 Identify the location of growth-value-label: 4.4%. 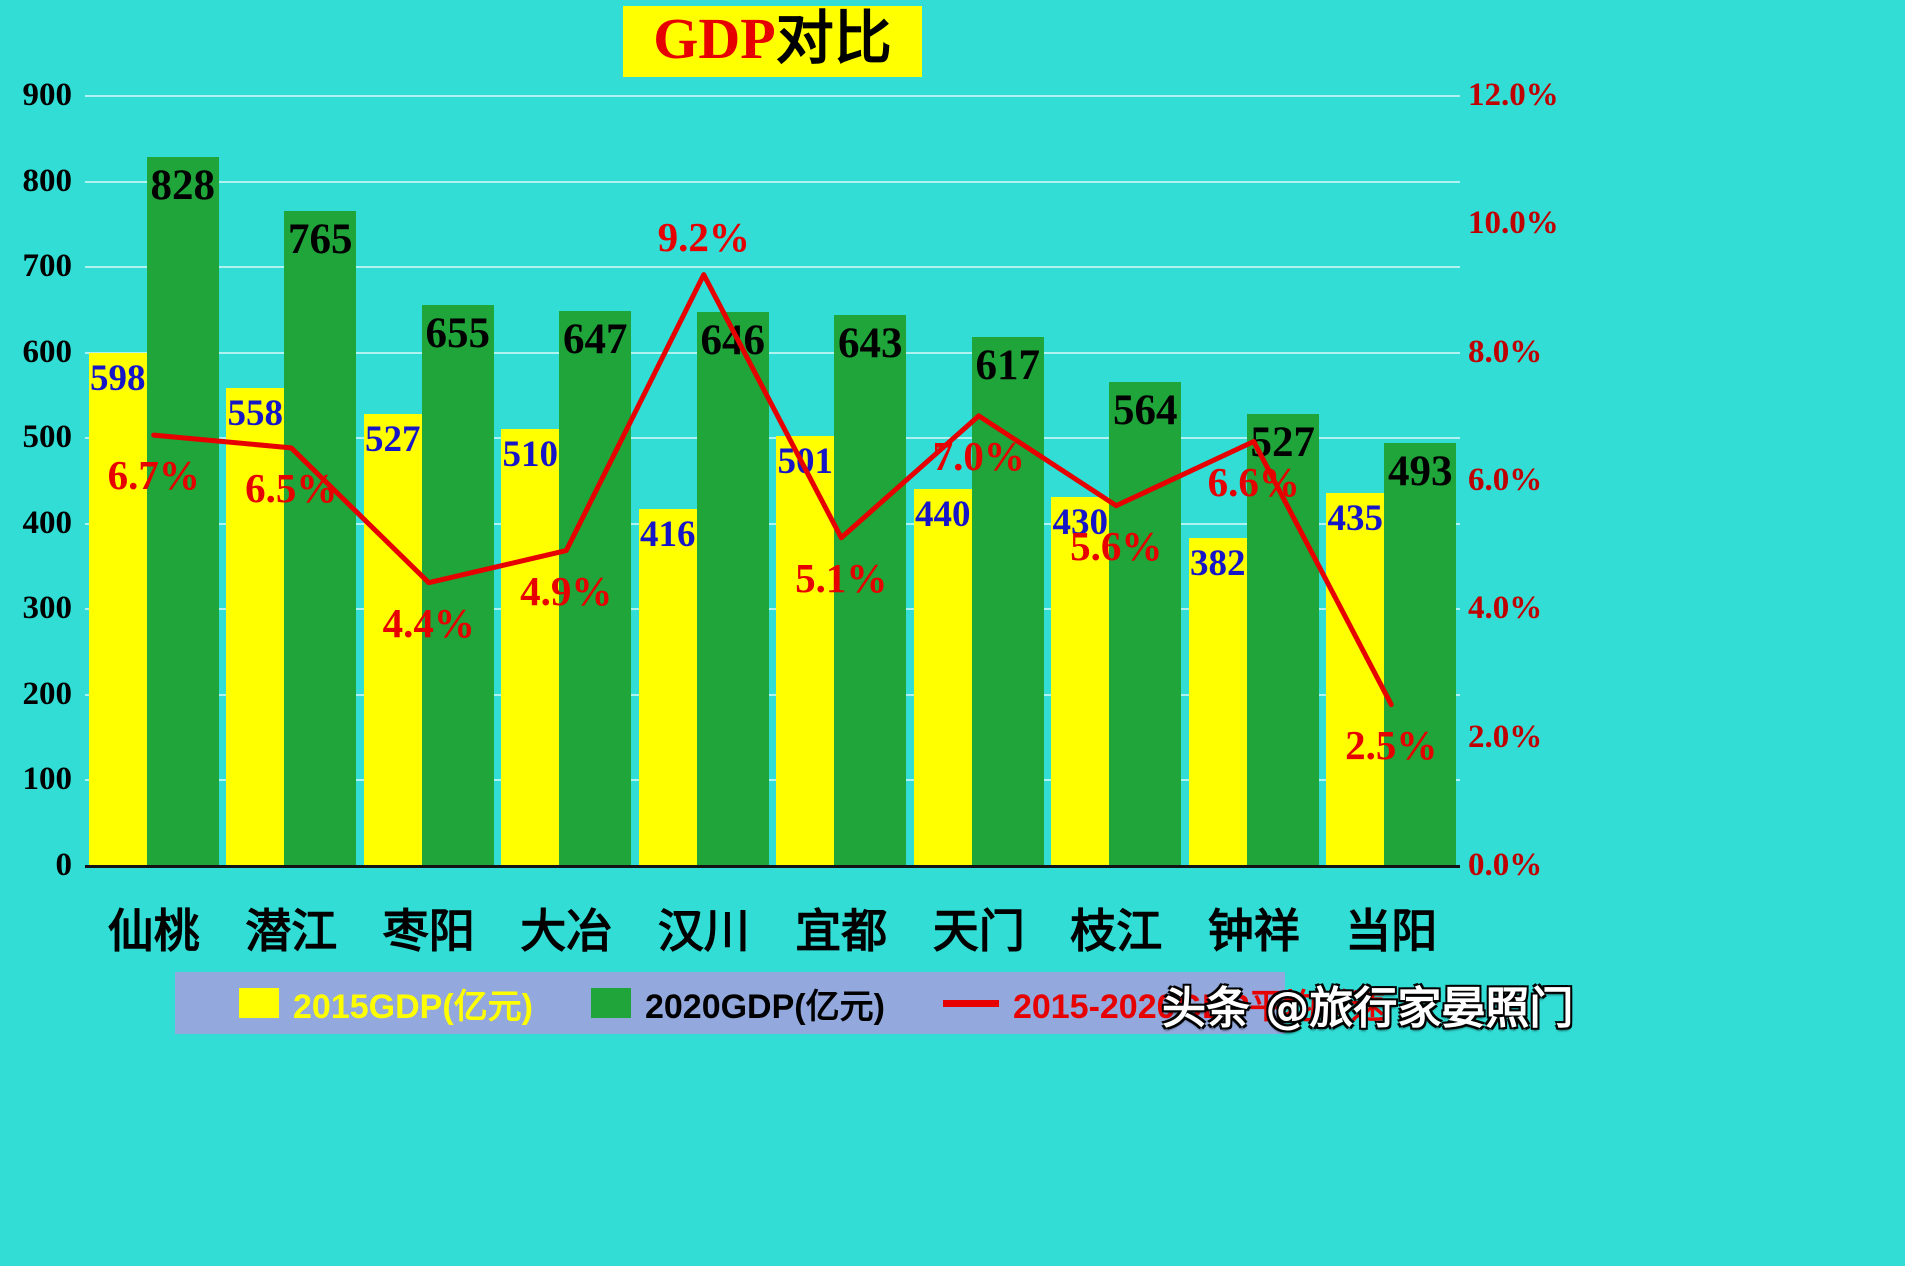
(428, 622).